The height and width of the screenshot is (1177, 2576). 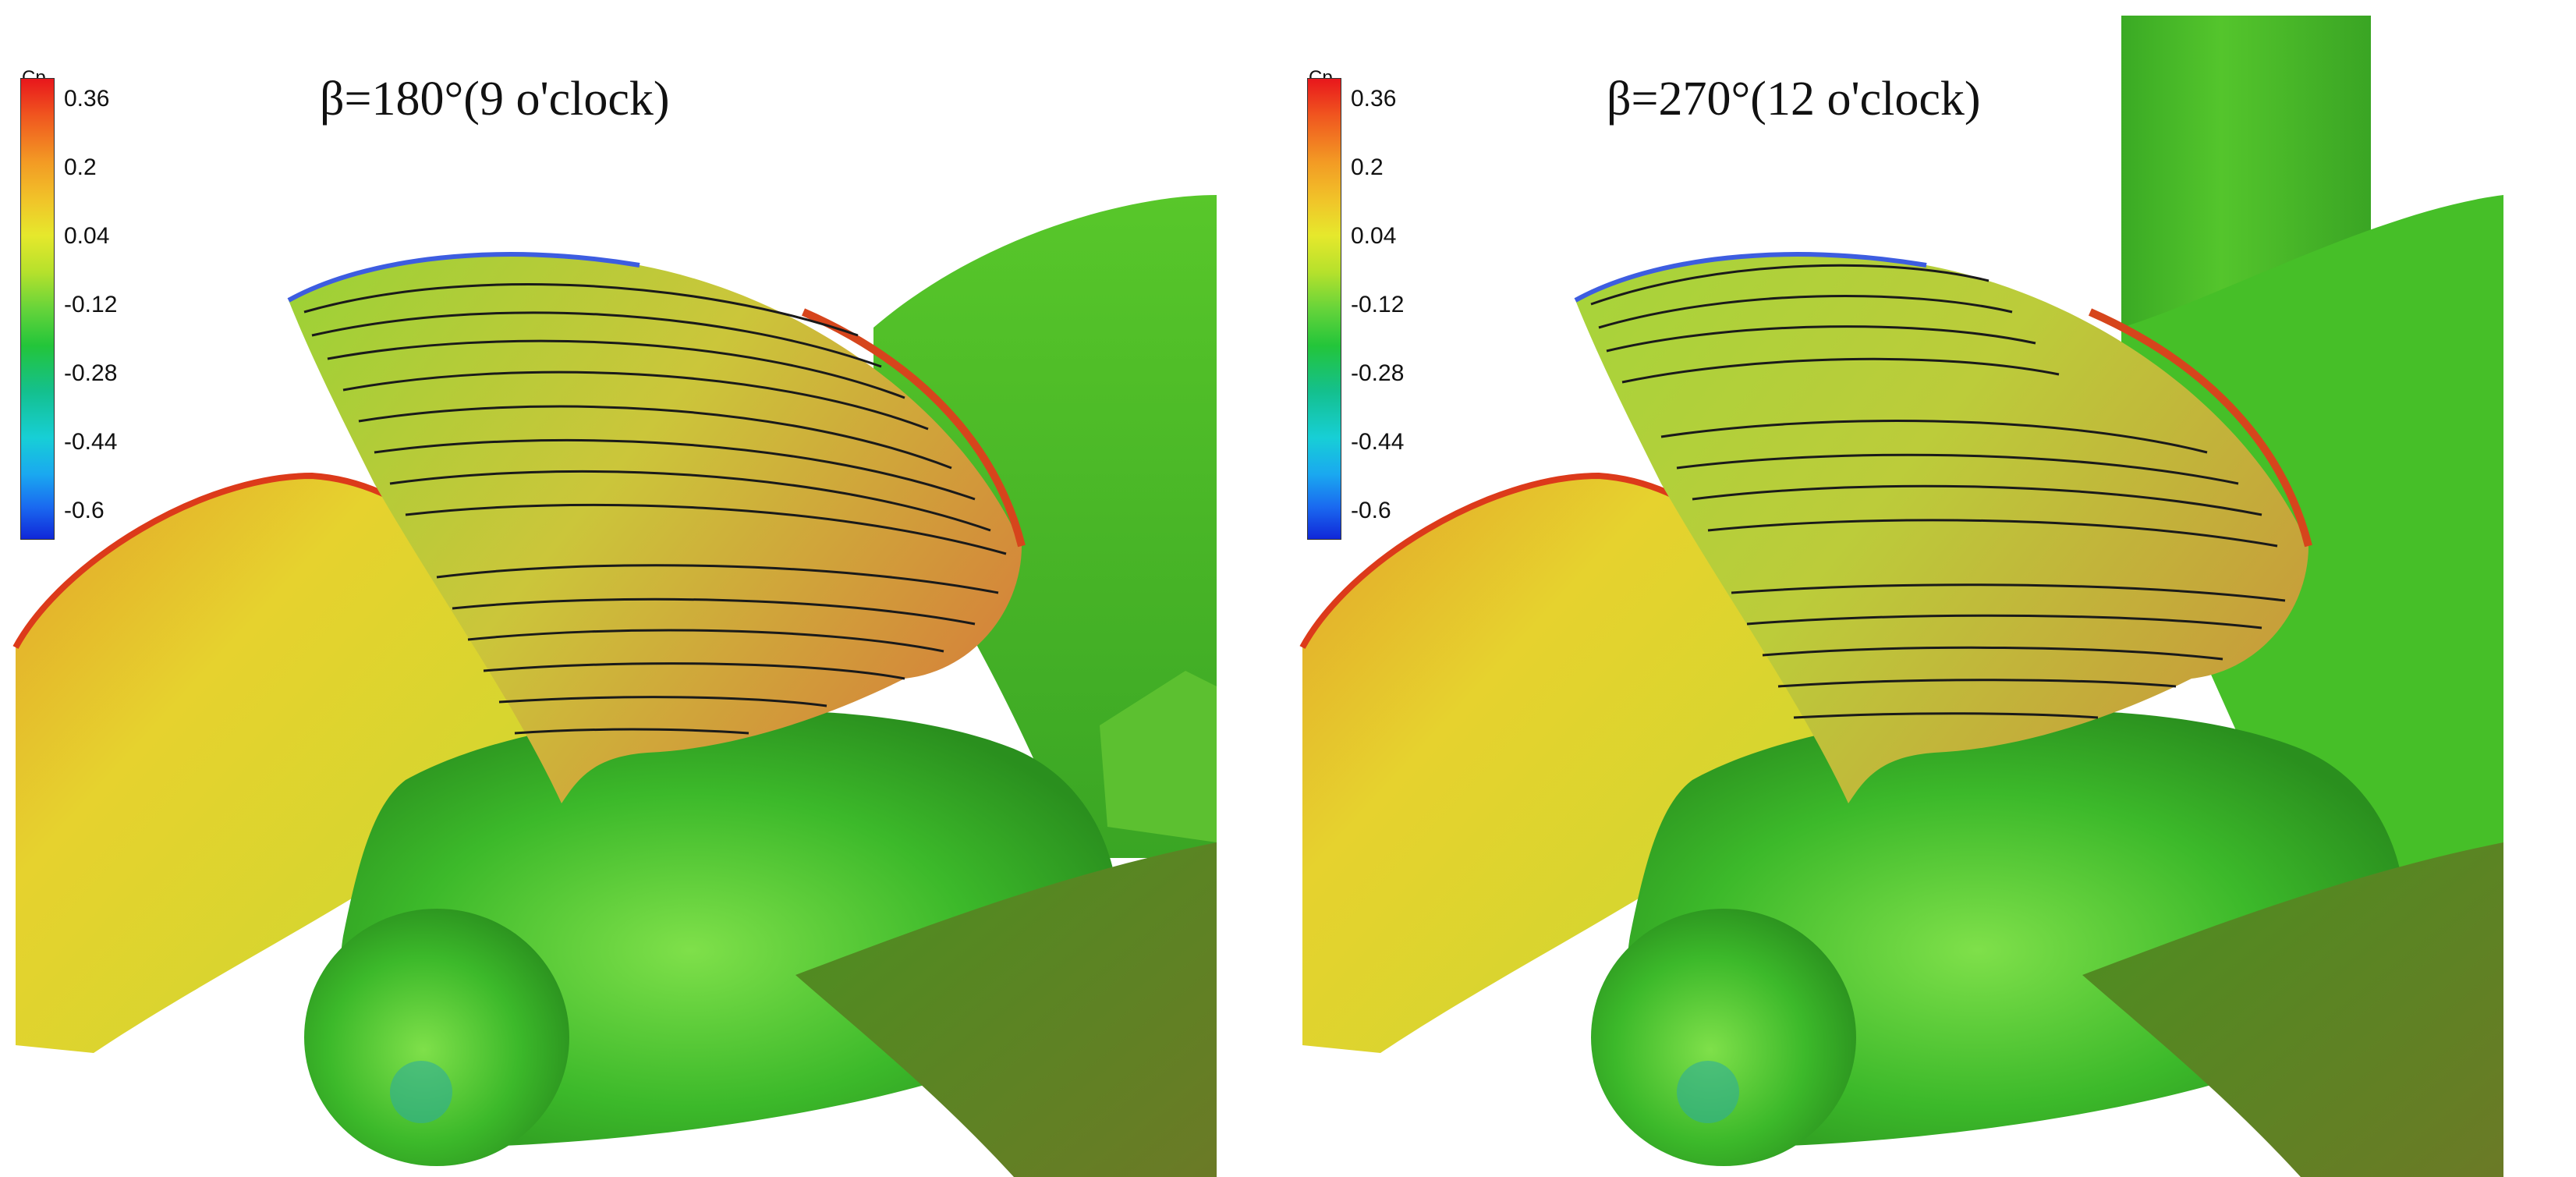 What do you see at coordinates (1045, 526) in the screenshot?
I see `right-blade` at bounding box center [1045, 526].